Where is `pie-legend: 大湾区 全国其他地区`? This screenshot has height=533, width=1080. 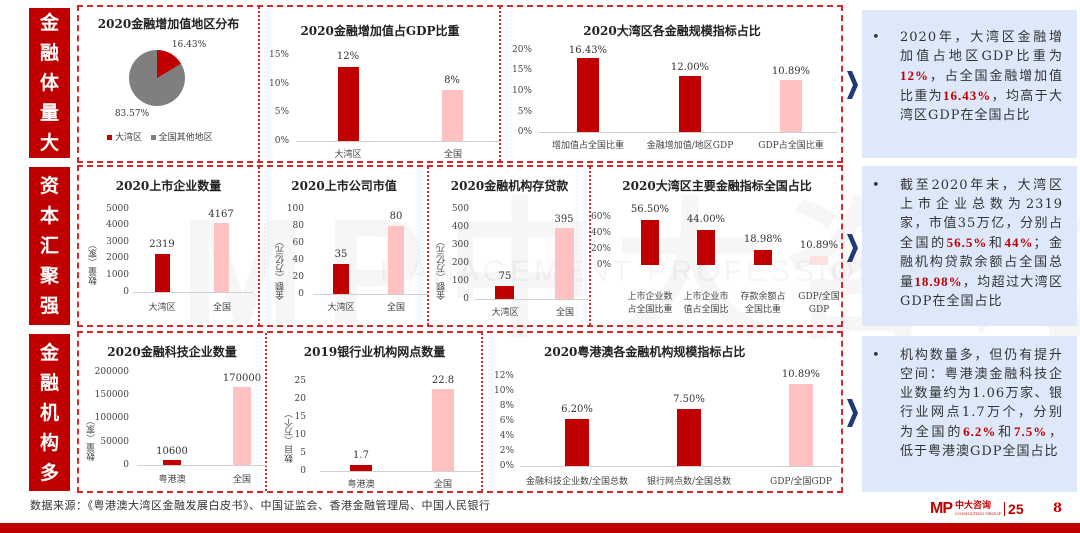 pie-legend: 大湾区 全国其他地区 is located at coordinates (160, 136).